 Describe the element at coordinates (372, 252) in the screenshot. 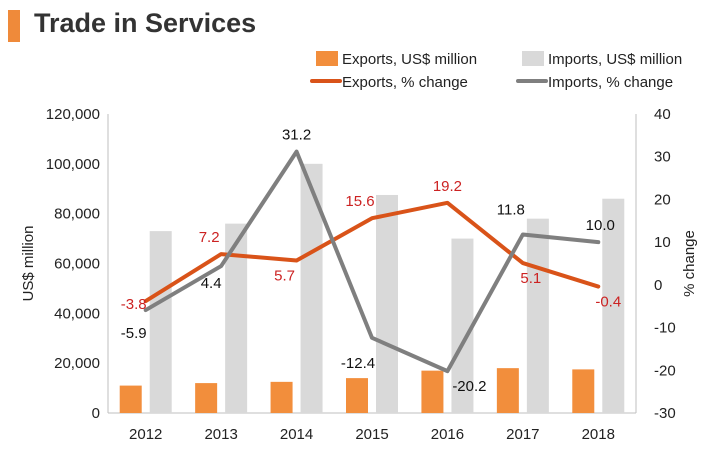

I see `exports-change-line` at that location.